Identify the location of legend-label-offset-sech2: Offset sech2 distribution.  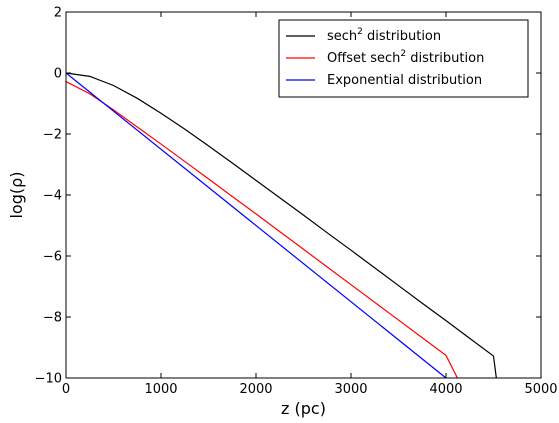
(405, 57).